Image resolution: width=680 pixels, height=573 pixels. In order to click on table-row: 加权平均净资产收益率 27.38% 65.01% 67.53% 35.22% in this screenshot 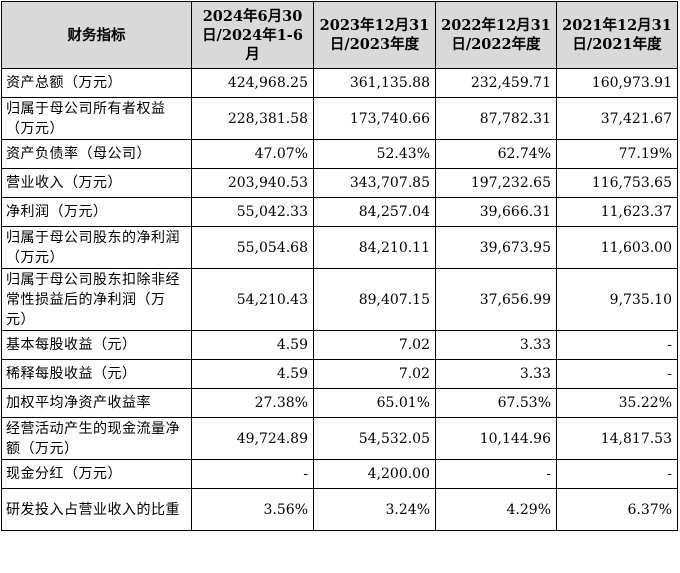, I will do `click(339, 403)`.